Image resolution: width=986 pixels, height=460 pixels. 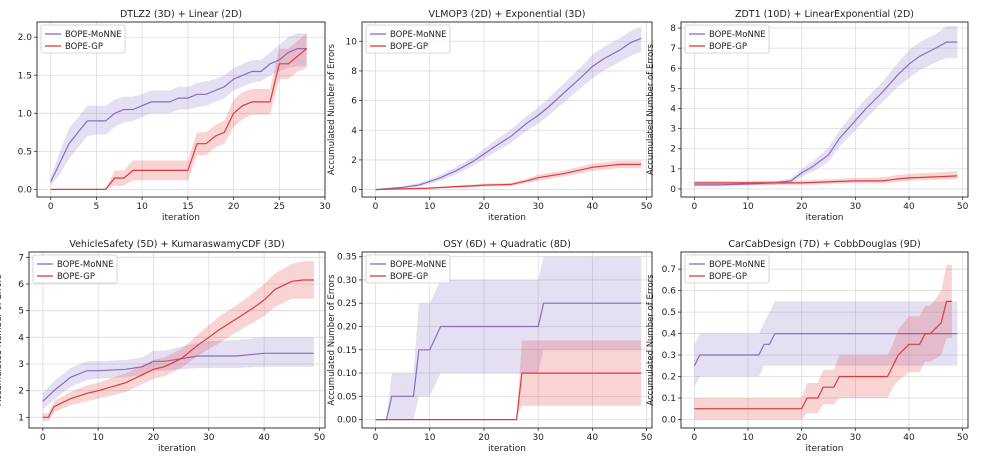 I want to click on y-tick-label: 0.15, so click(x=347, y=351).